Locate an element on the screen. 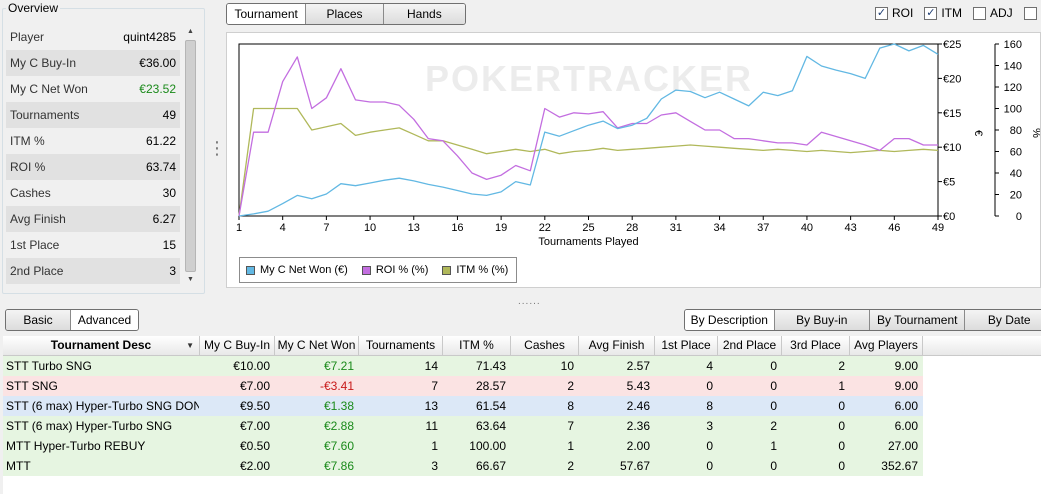 This screenshot has height=494, width=1041. tab-advanced: Advanced is located at coordinates (104, 320).